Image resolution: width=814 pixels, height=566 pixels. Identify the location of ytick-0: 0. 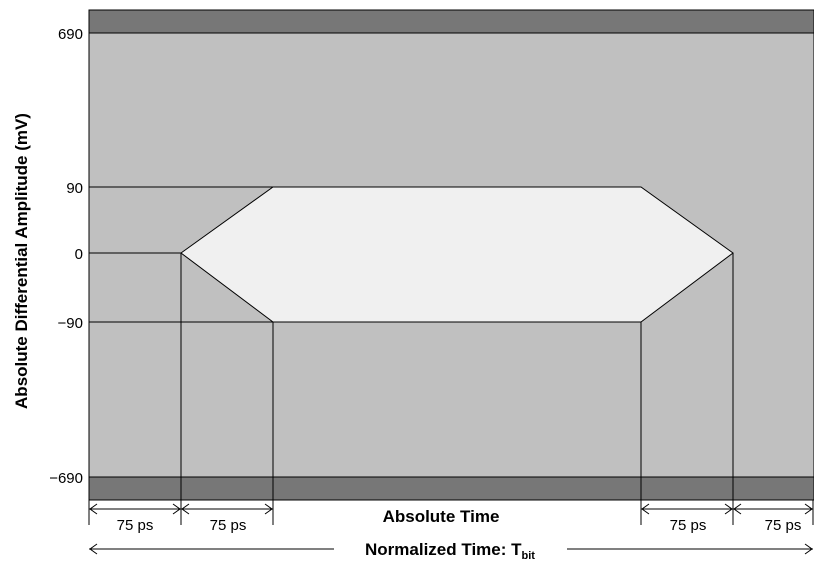
(79, 254).